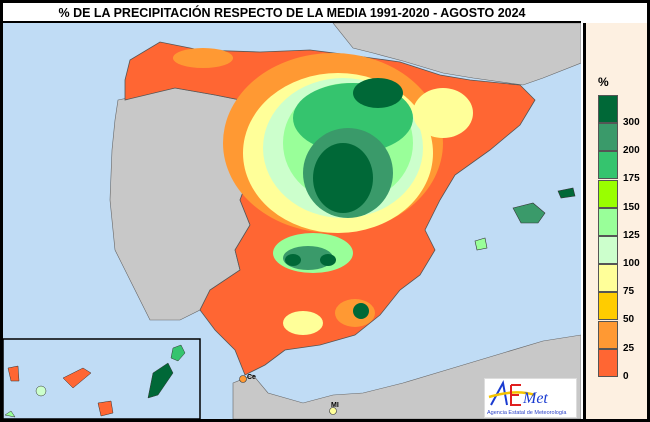 The width and height of the screenshot is (650, 422). I want to click on canary-islands-inset, so click(102, 378).